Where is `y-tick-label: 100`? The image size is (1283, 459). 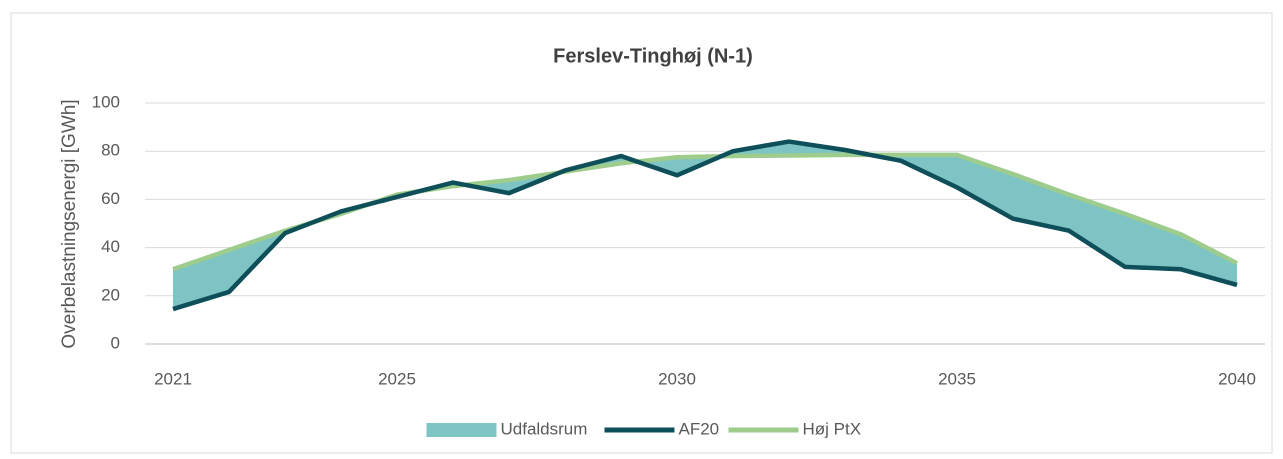
y-tick-label: 100 is located at coordinates (106, 101).